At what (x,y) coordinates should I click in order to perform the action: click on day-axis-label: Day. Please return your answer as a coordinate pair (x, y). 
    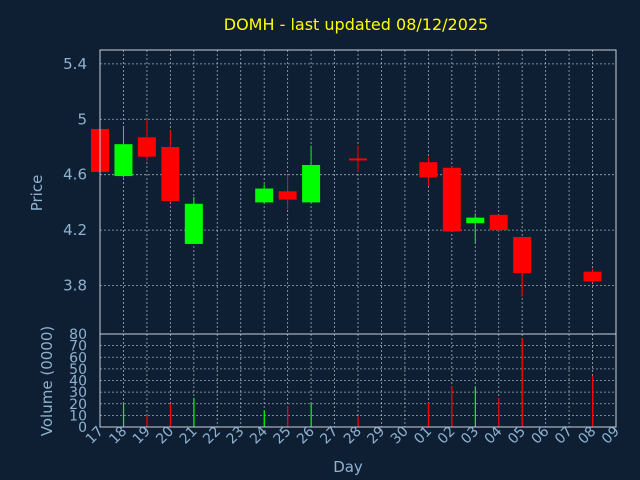
    Looking at the image, I should click on (348, 467).